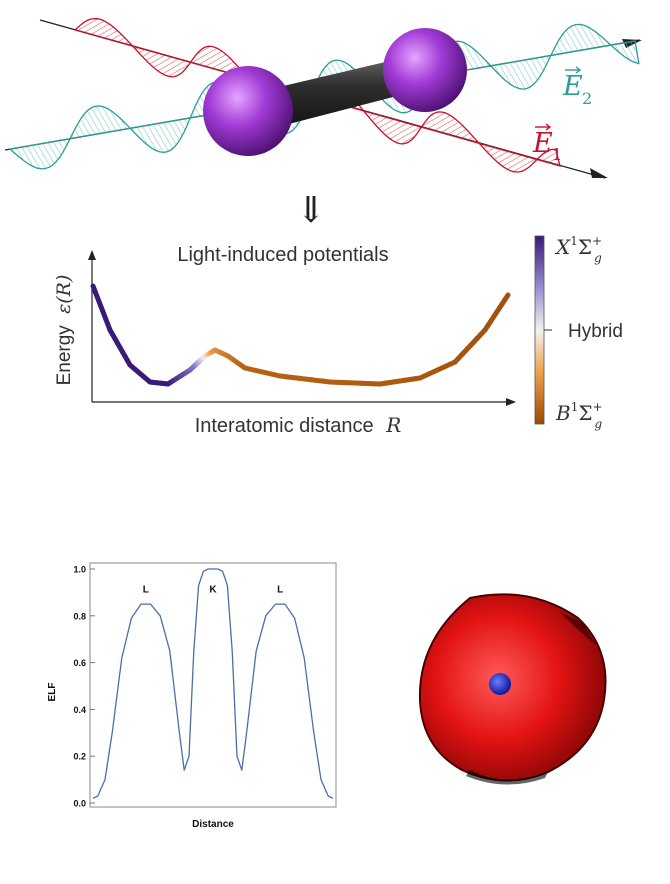 This screenshot has width=670, height=884. I want to click on potential-y-label-text: Energy, so click(64, 355).